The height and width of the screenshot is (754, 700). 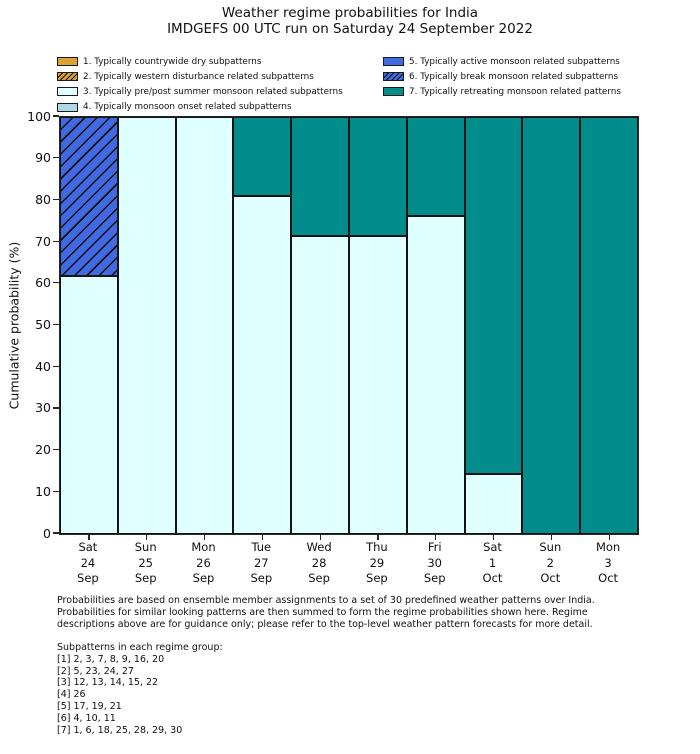 What do you see at coordinates (89, 706) in the screenshot?
I see `subpatterns-line-5: [5] 17, 19, 21` at bounding box center [89, 706].